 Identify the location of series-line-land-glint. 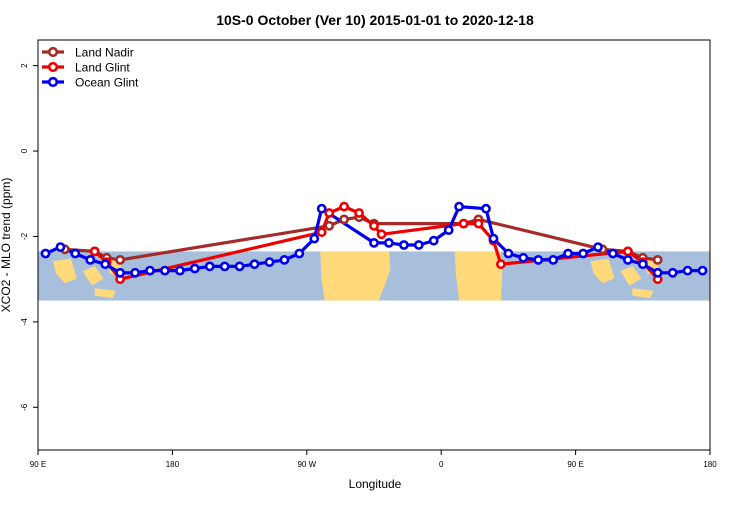
(376, 243).